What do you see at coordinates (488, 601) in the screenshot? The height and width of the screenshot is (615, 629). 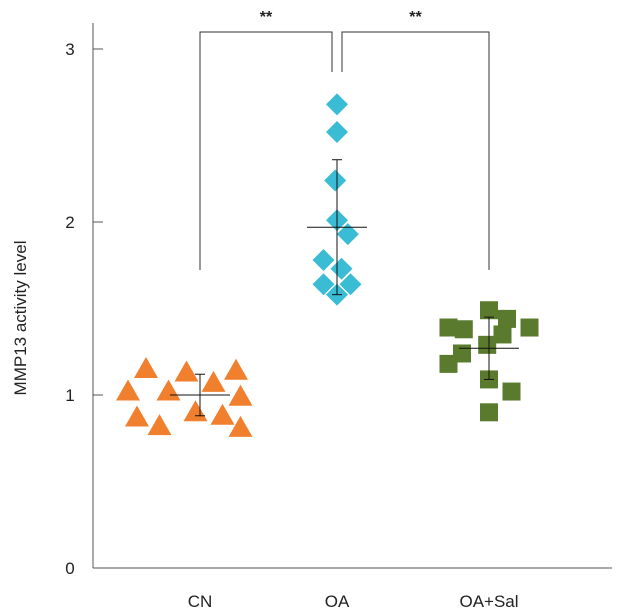 I see `x-tick-label-oa-sal: OA+Sal` at bounding box center [488, 601].